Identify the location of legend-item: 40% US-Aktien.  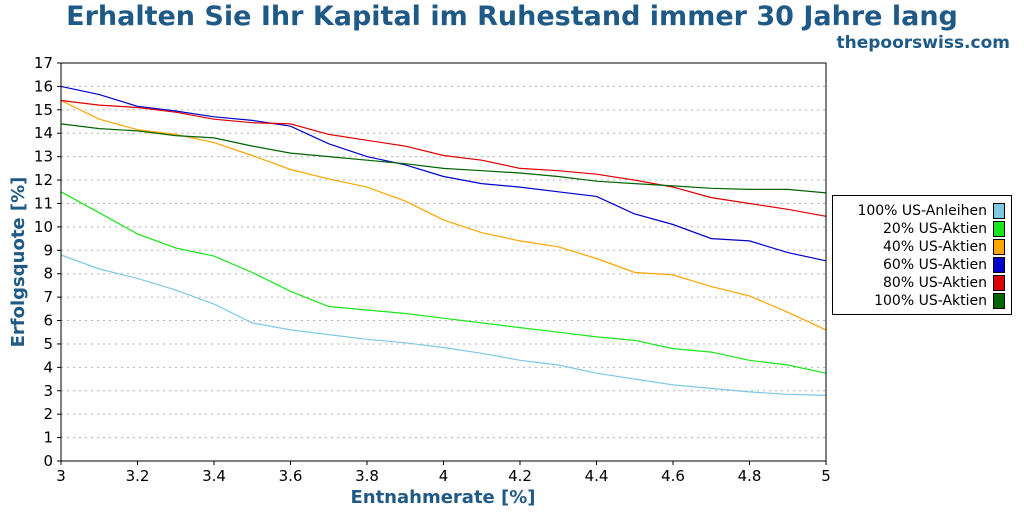
(921, 247).